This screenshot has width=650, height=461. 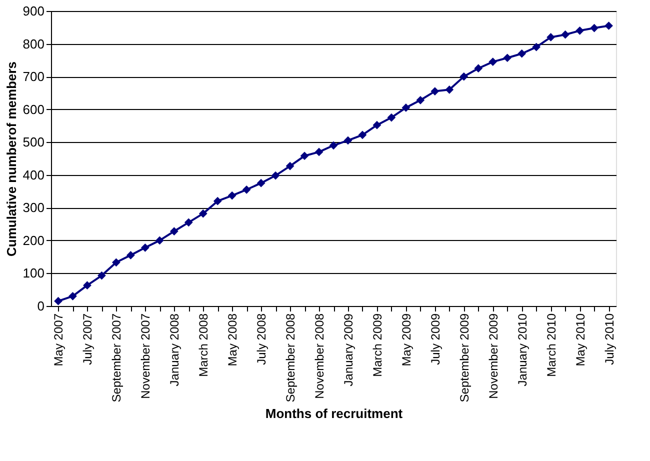 What do you see at coordinates (175, 349) in the screenshot?
I see `x-tick-label: January 2008` at bounding box center [175, 349].